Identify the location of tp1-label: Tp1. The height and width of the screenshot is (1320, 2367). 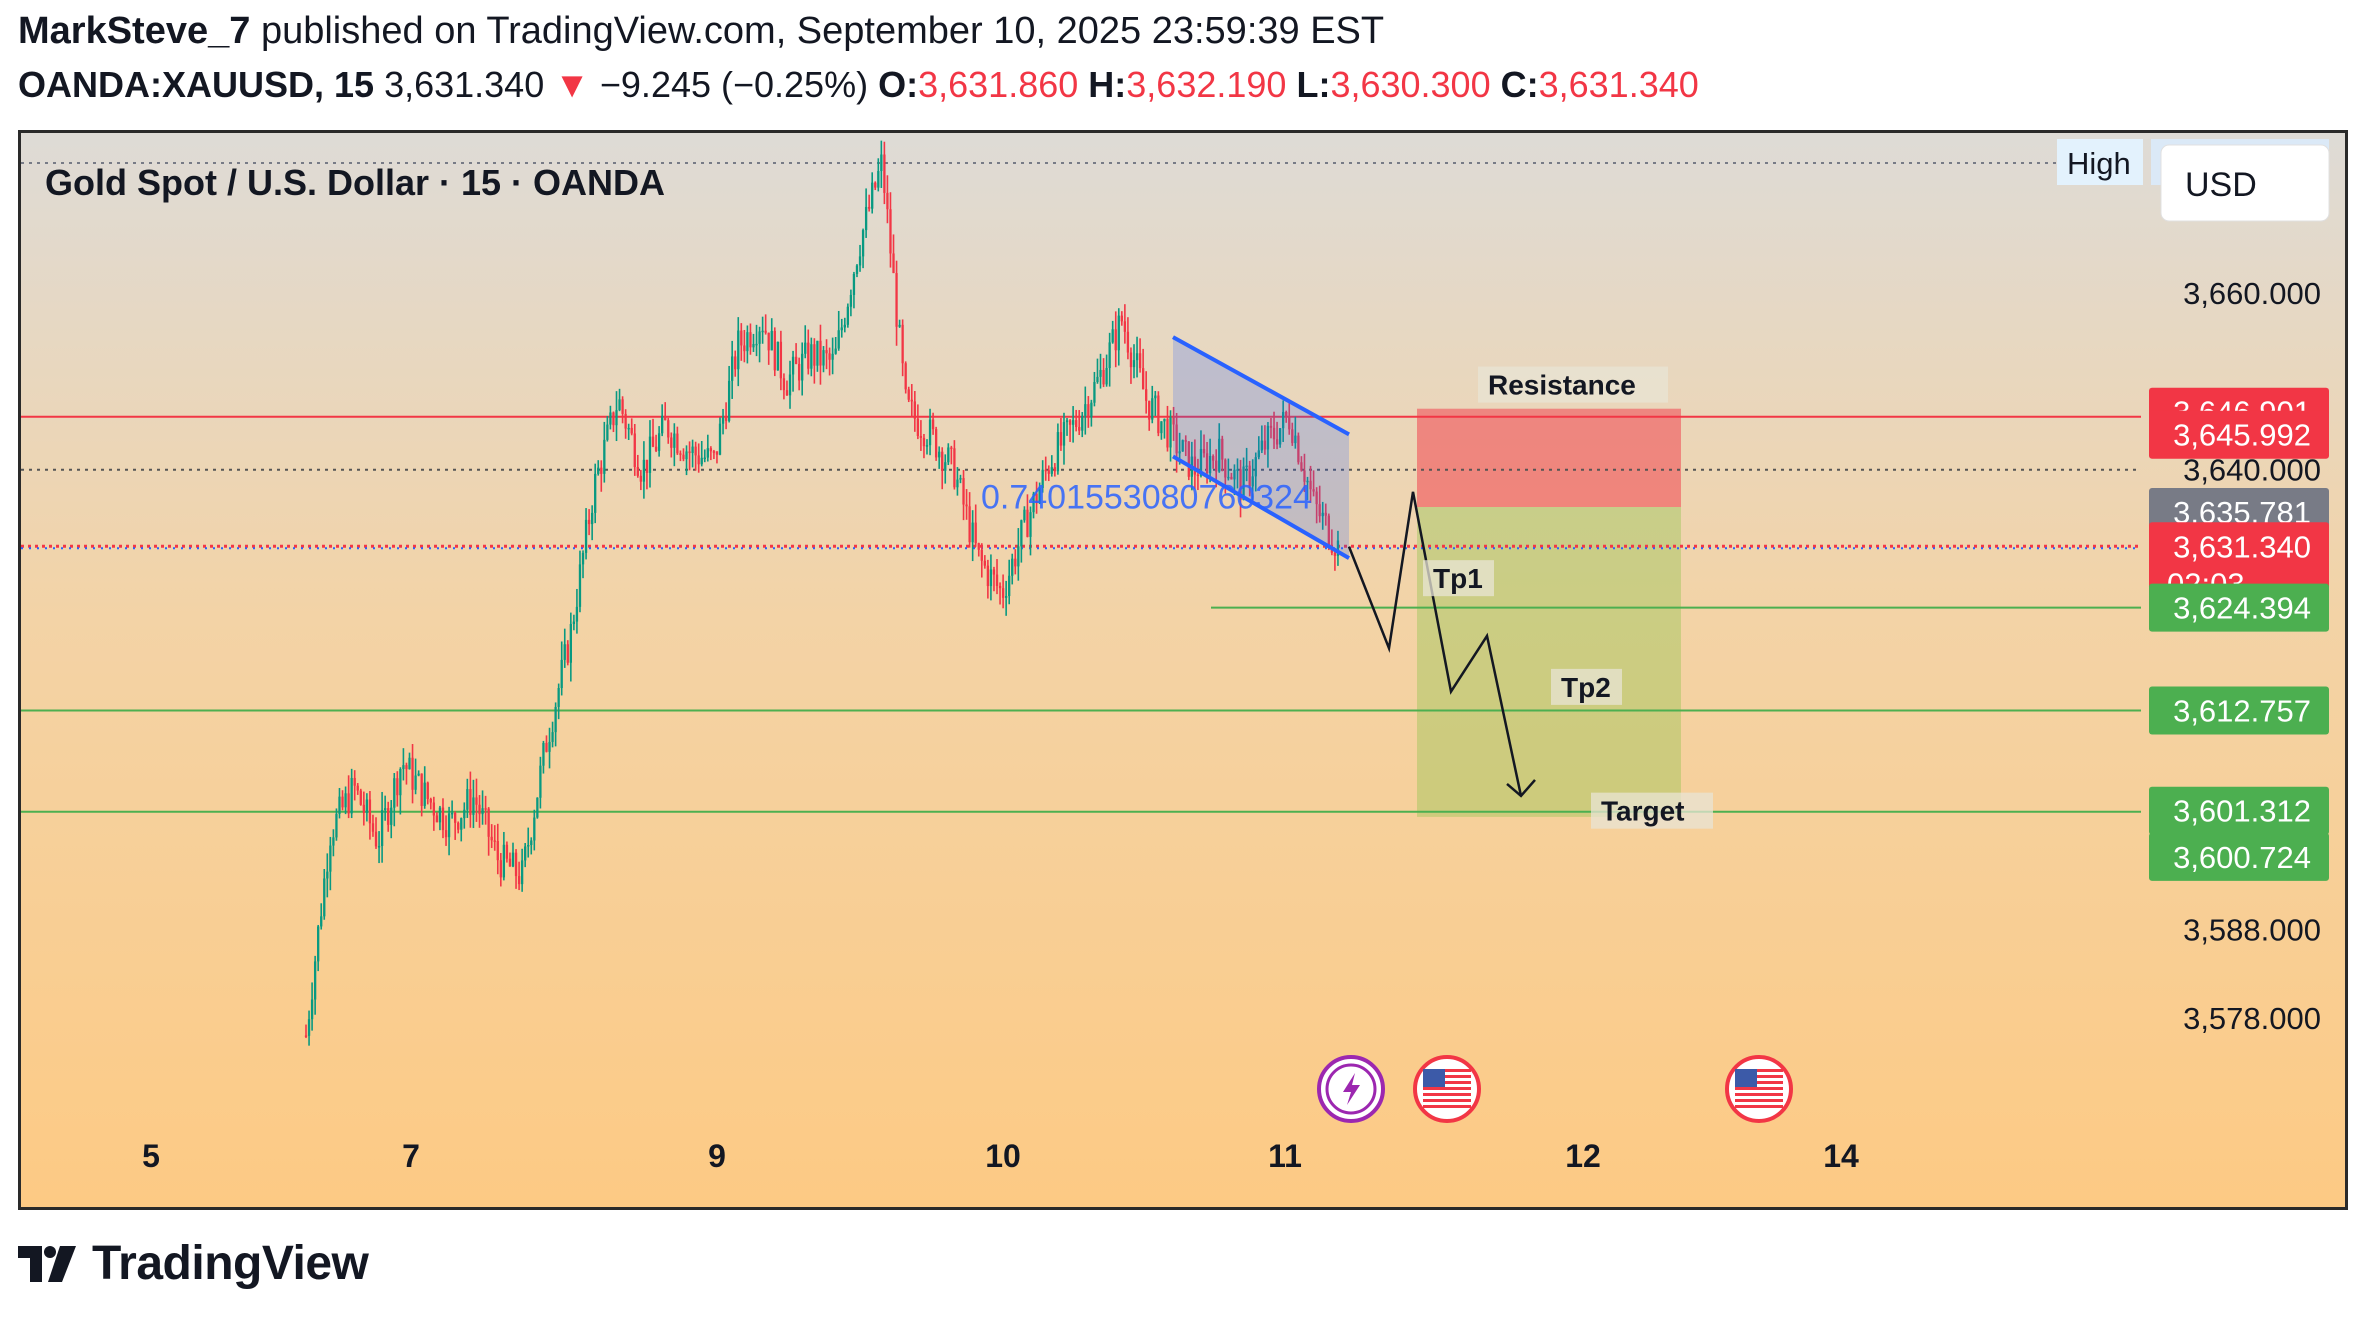
(1458, 578).